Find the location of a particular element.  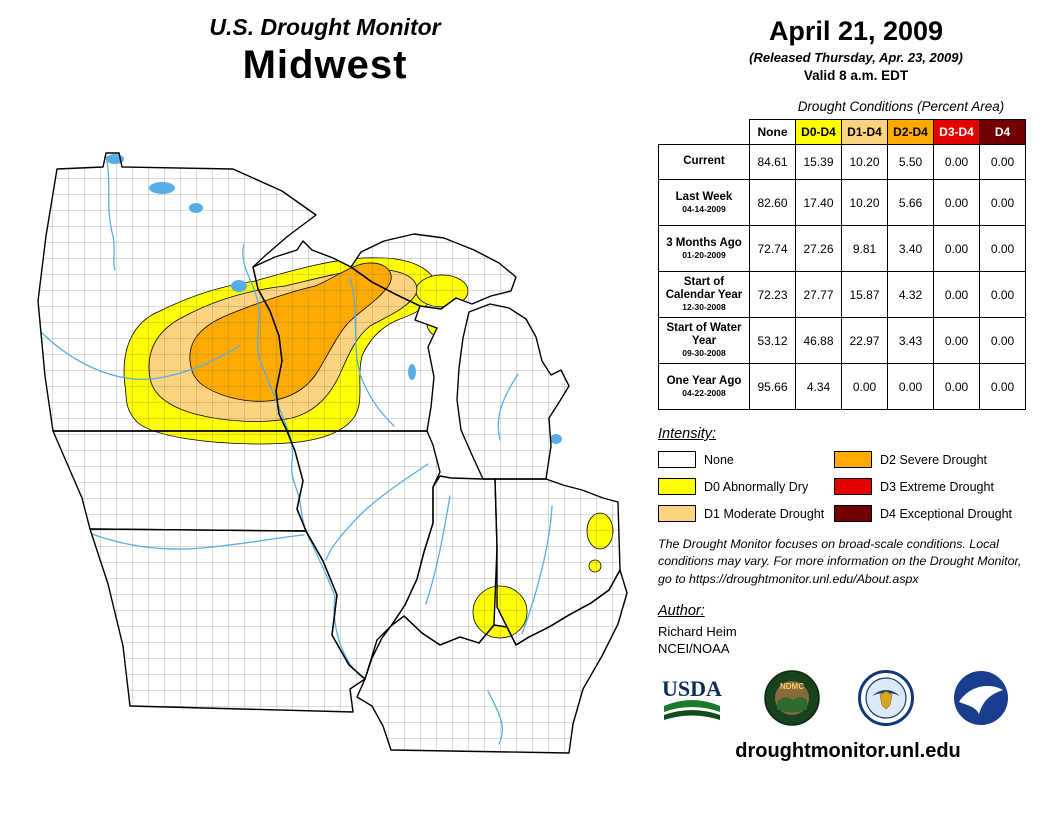

agency-logos: USDA NDMC is located at coordinates (834, 698).